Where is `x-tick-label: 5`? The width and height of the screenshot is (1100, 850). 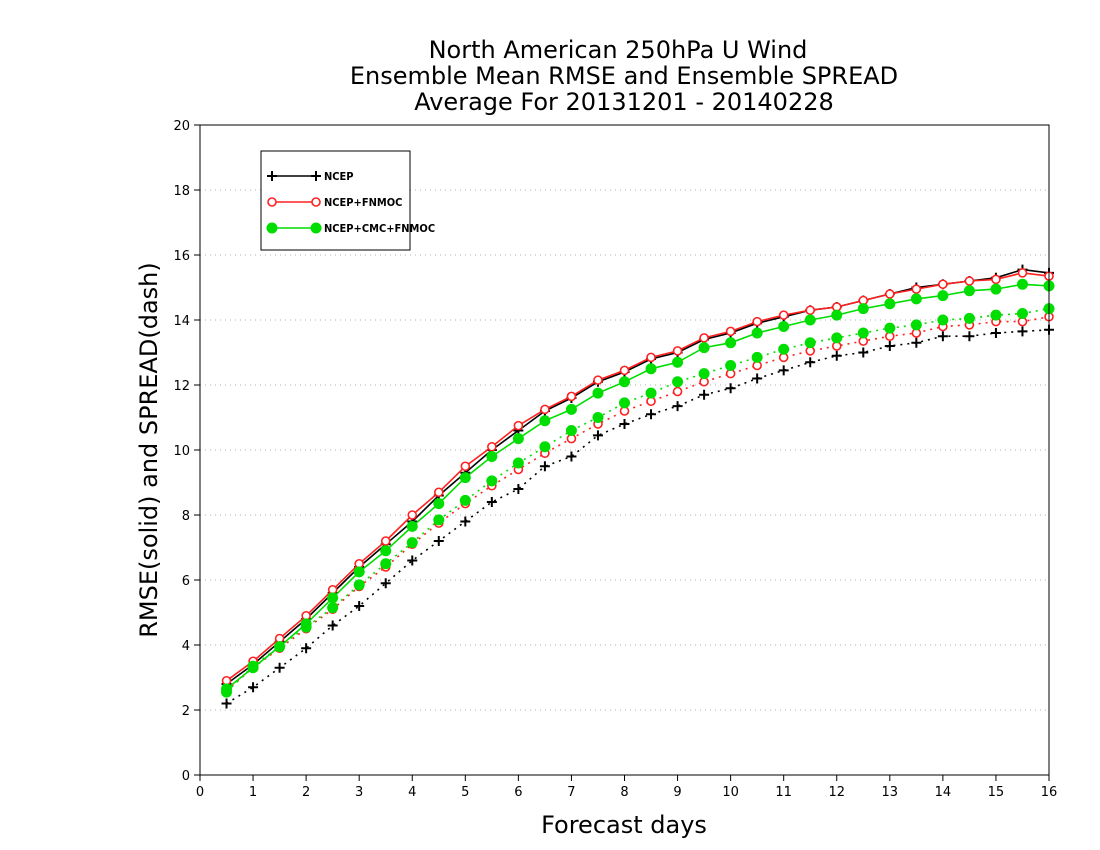 x-tick-label: 5 is located at coordinates (465, 792).